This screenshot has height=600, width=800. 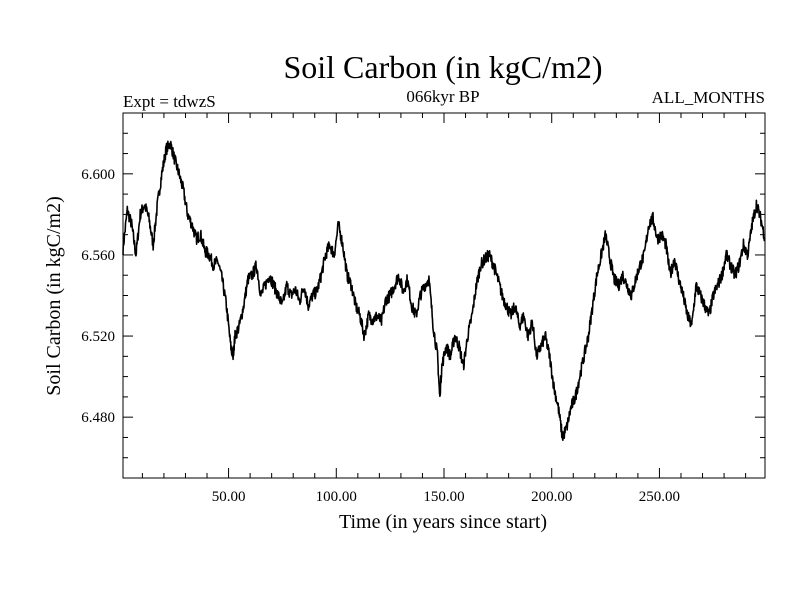 What do you see at coordinates (54, 295) in the screenshot?
I see `y-axis-label: Soil Carbon (in kgC/m2)` at bounding box center [54, 295].